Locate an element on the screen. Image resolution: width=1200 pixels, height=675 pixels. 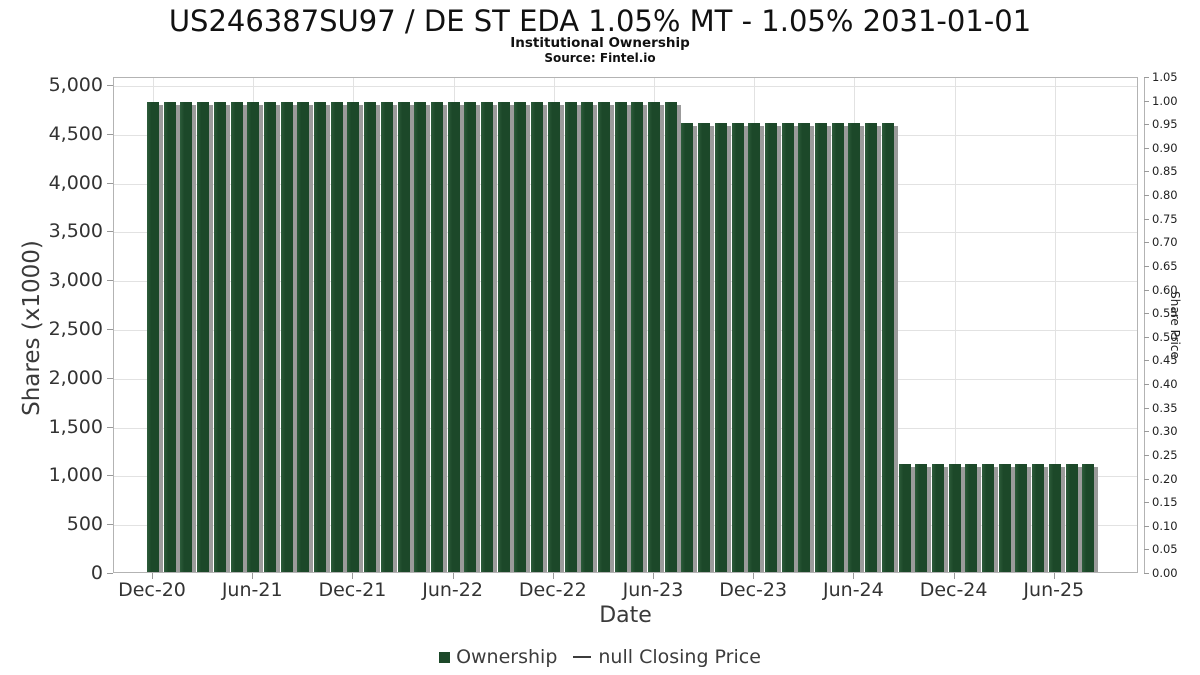
y-tick-label: 4,500 is located at coordinates (75, 133).